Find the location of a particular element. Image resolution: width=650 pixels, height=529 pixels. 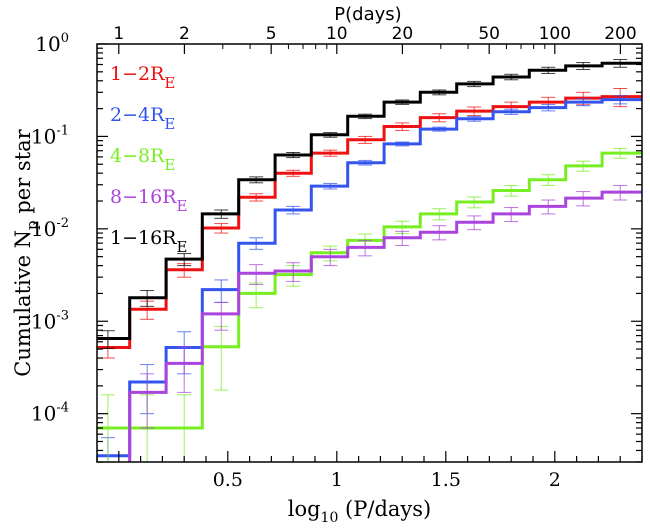

legend-label: 4−8R is located at coordinates (137, 156).